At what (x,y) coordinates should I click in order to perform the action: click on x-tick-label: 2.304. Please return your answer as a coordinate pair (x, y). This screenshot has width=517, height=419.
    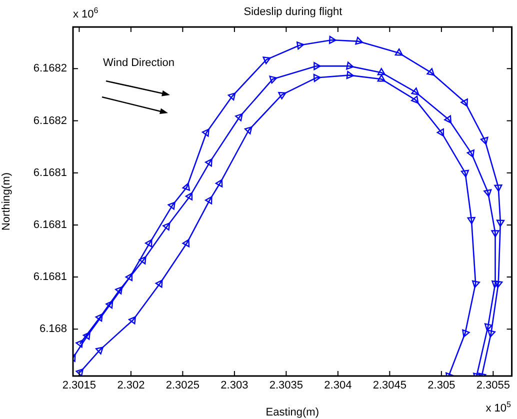
    Looking at the image, I should click on (338, 386).